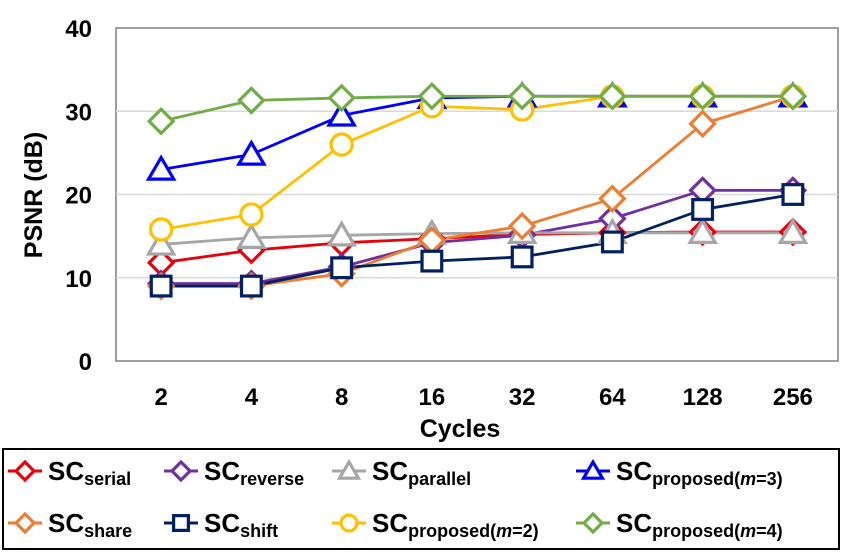 This screenshot has width=843, height=553. I want to click on legend-item-proposed-m-2: SCproposed(m=2), so click(435, 524).